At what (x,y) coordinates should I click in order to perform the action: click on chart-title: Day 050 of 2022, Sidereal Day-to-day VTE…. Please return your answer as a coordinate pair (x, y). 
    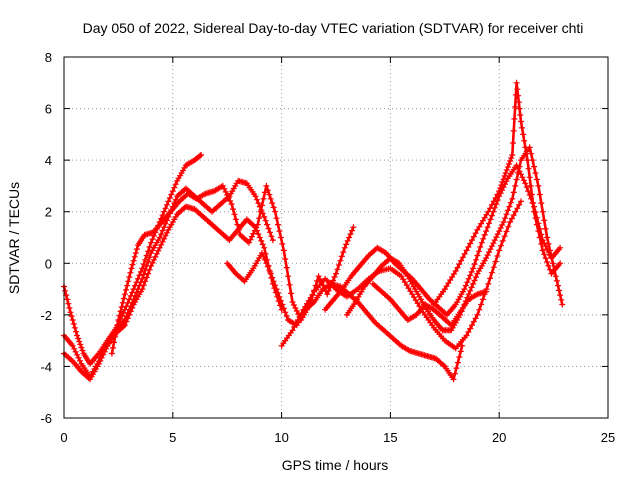
    Looking at the image, I should click on (333, 28).